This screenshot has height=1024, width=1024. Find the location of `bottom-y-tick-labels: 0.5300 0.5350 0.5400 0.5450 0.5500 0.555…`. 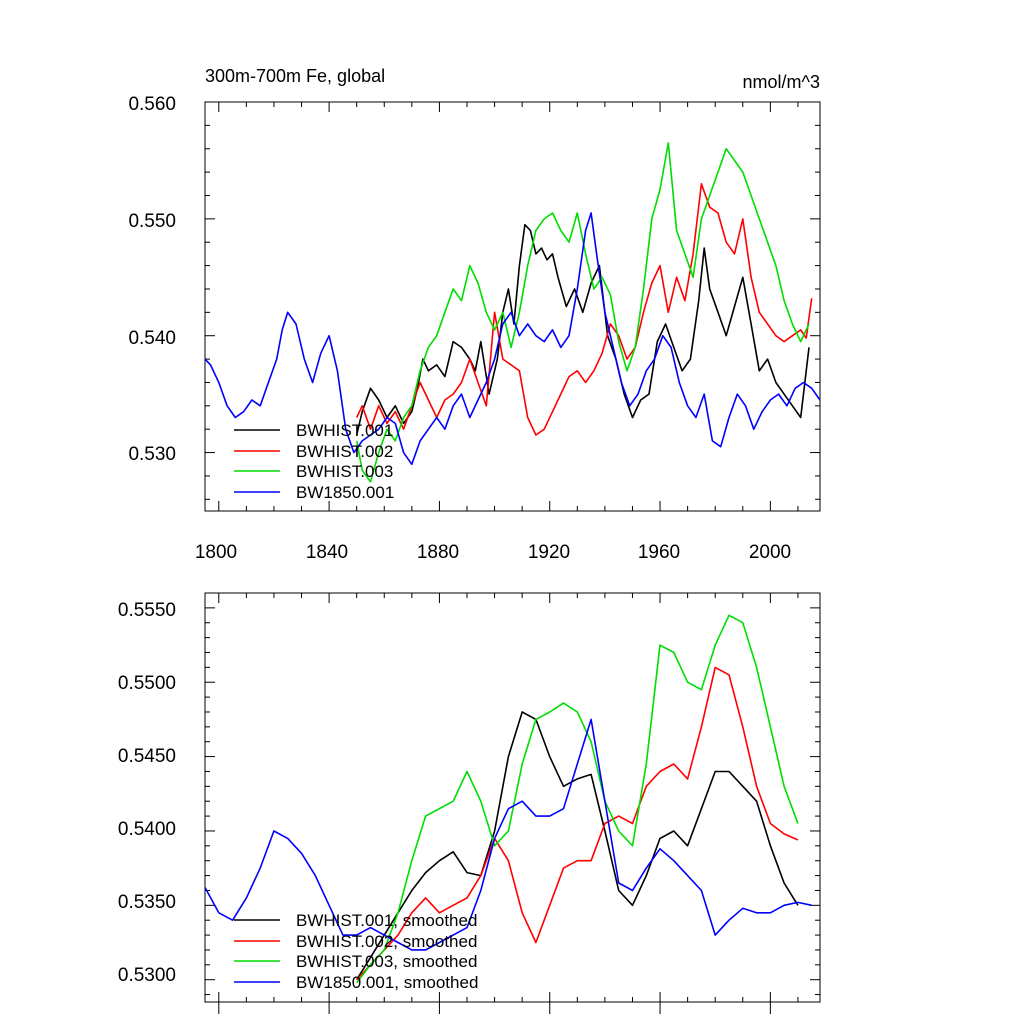

bottom-y-tick-labels: 0.5300 0.5350 0.5400 0.5450 0.5500 0.555… is located at coordinates (147, 793).